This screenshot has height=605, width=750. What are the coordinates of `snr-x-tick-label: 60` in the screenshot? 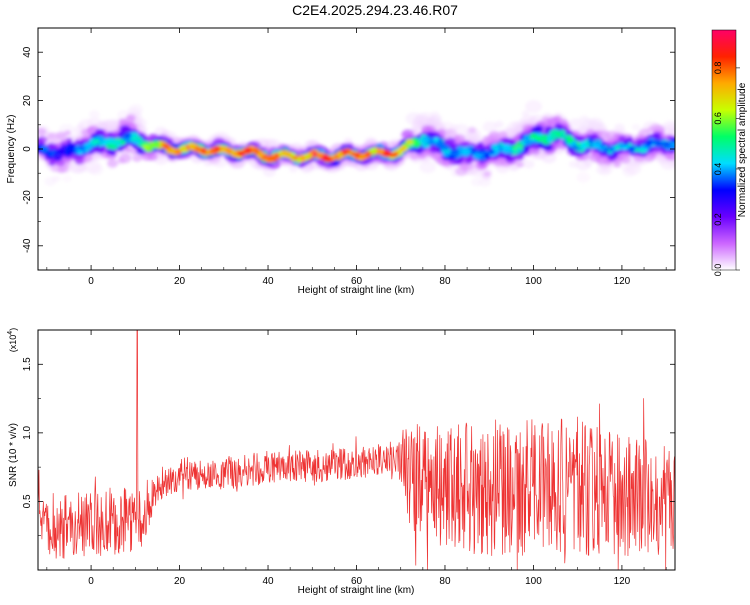 It's located at (357, 581).